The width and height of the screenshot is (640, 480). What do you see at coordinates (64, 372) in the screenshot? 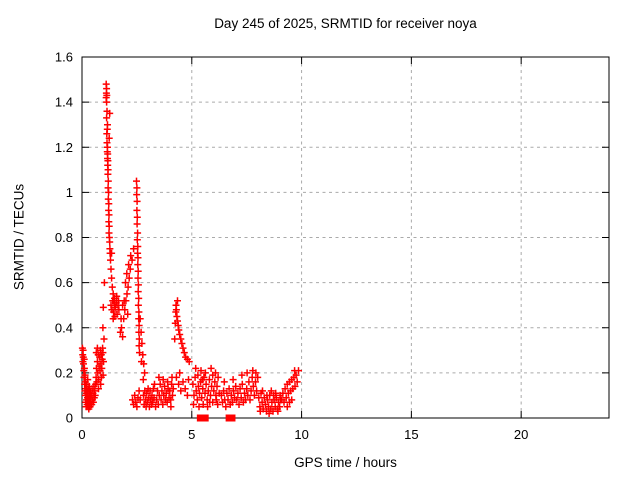
I see `y-tick-label: 0.2` at bounding box center [64, 372].